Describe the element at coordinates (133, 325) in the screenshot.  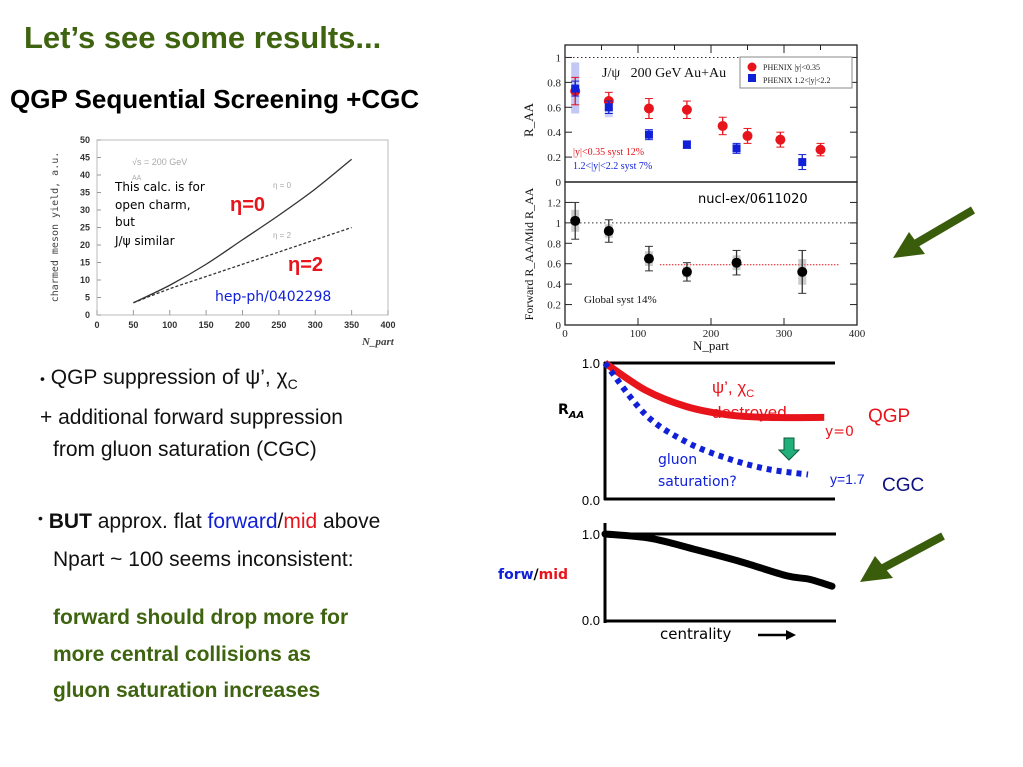
I see `xtick-label: 50` at that location.